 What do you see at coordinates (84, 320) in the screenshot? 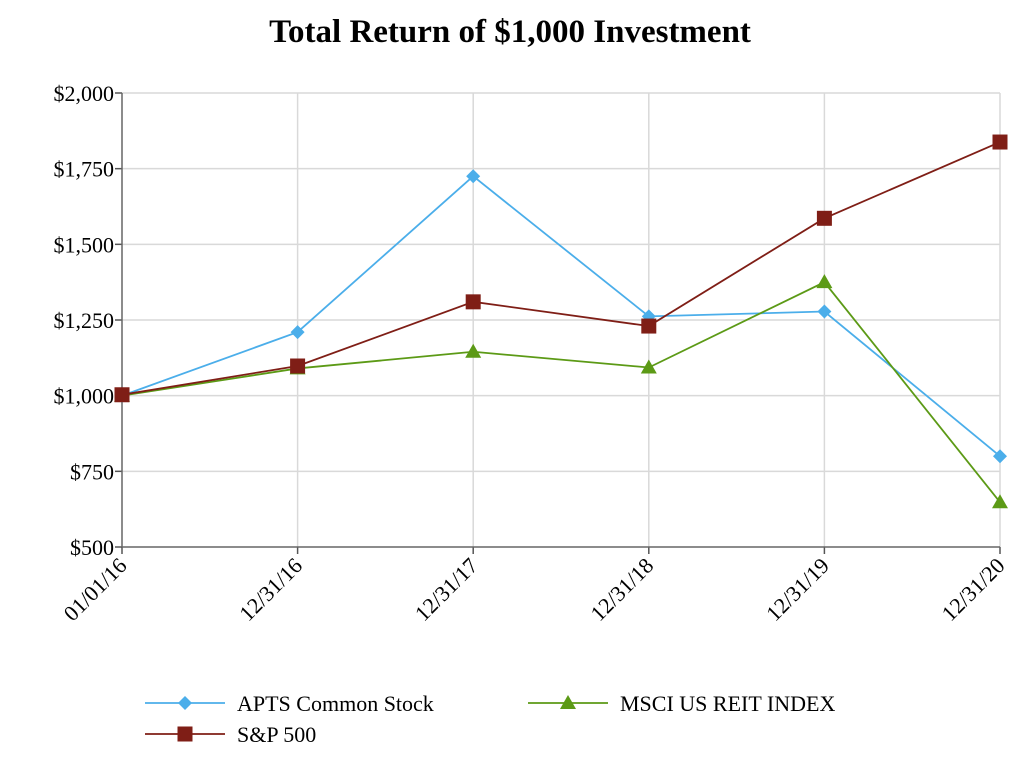
I see `y-tick-label: $1,250` at bounding box center [84, 320].